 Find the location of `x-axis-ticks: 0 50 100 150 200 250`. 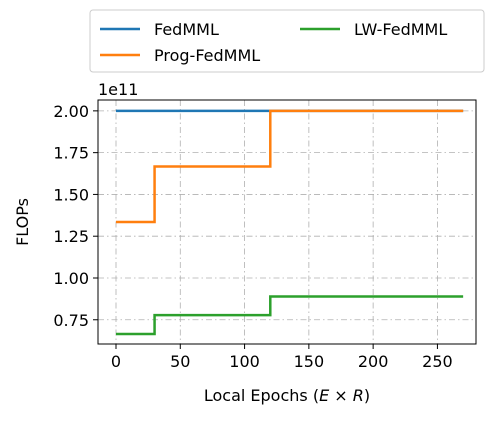

x-axis-ticks: 0 50 100 150 200 250 is located at coordinates (282, 357).